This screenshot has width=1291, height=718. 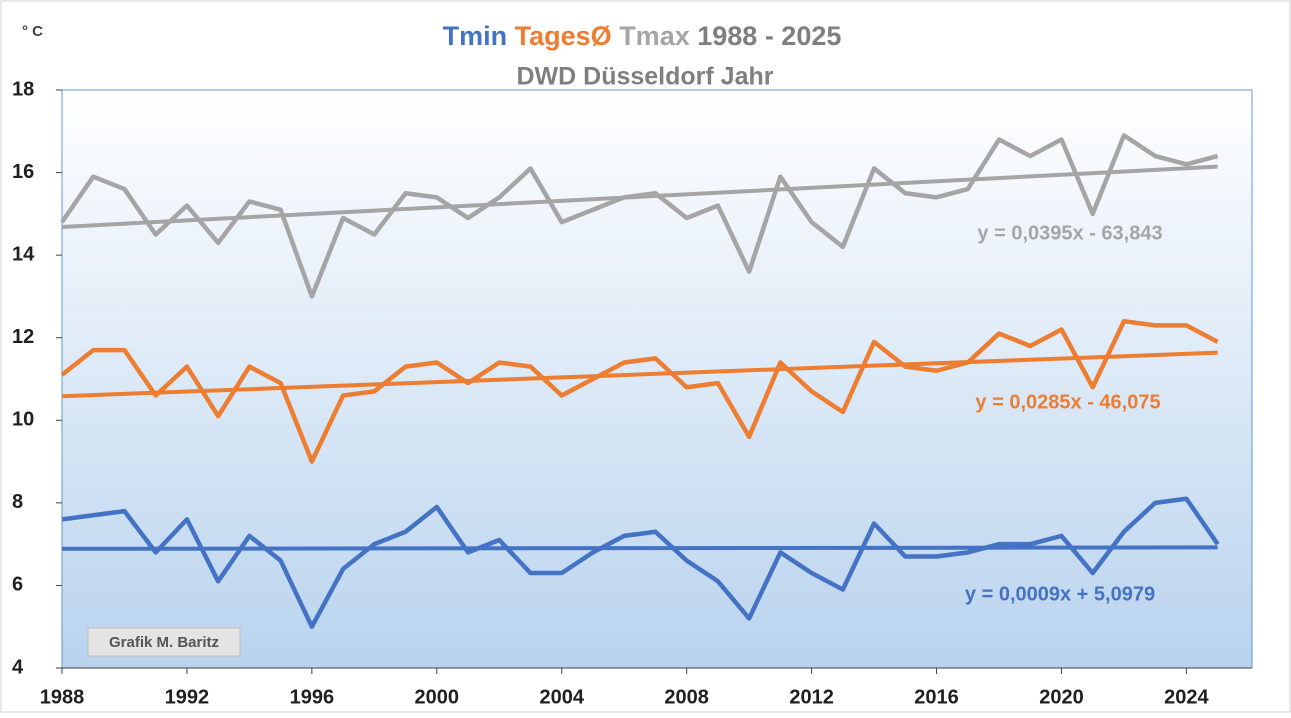 What do you see at coordinates (654, 36) in the screenshot?
I see `title-series: Tmax` at bounding box center [654, 36].